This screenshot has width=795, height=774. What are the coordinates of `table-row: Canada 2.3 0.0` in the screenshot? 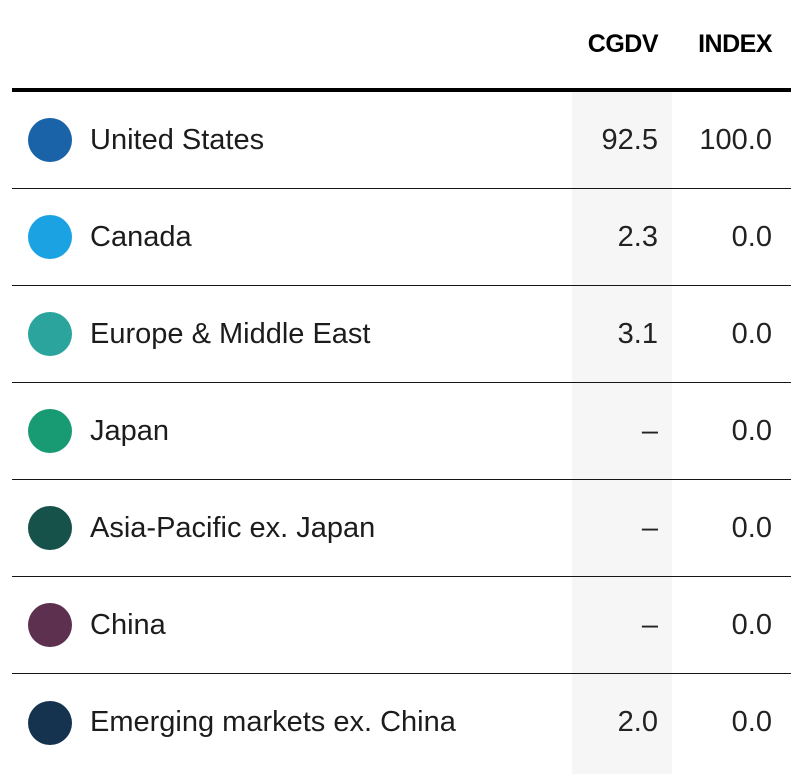 It's located at (401, 237).